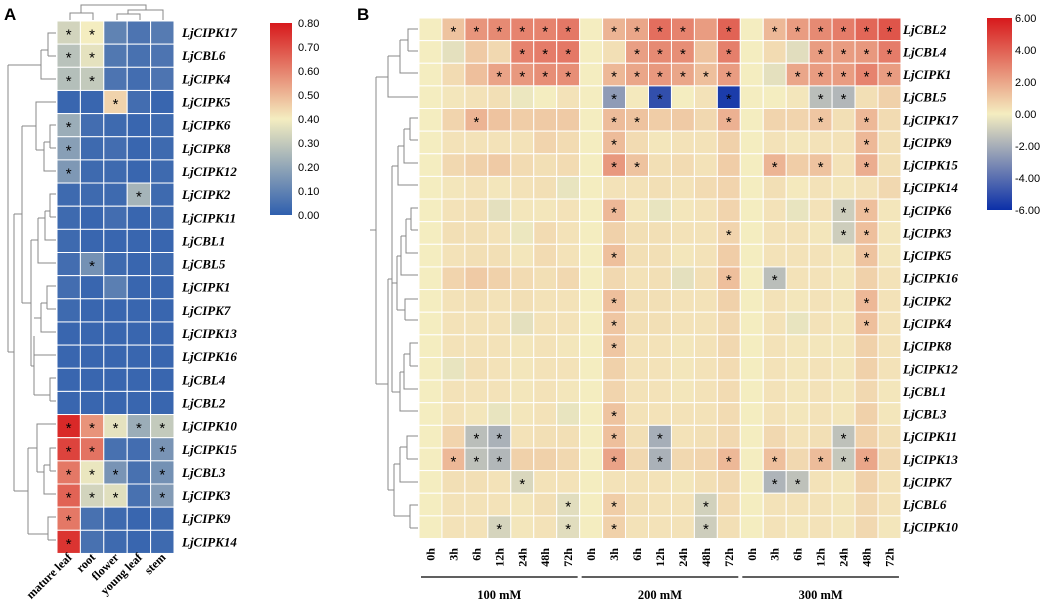 The height and width of the screenshot is (614, 1045). What do you see at coordinates (999, 114) in the screenshot?
I see `panel-b-colorbar` at bounding box center [999, 114].